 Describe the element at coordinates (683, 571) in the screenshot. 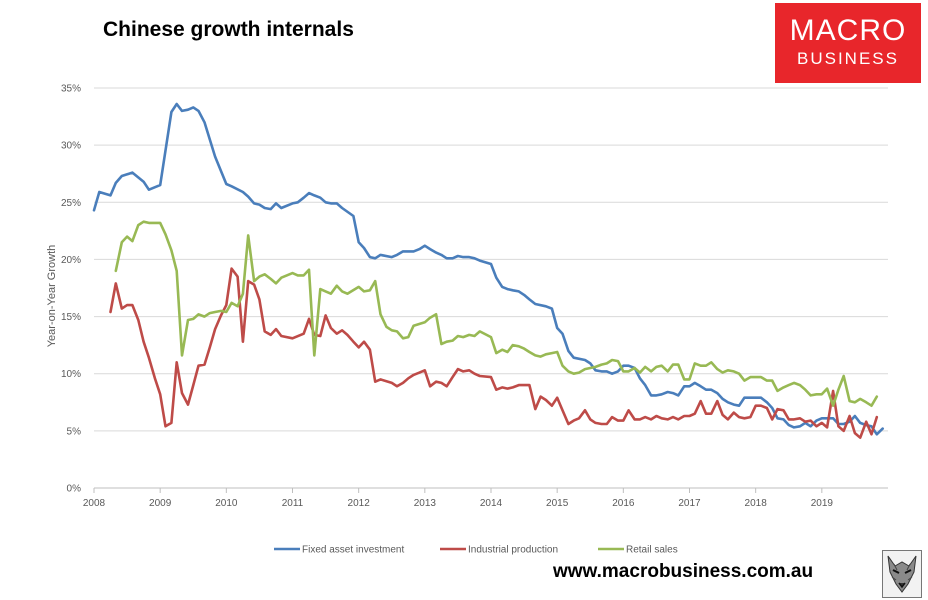

I see `website-url: www.macrobusiness.com.au` at that location.